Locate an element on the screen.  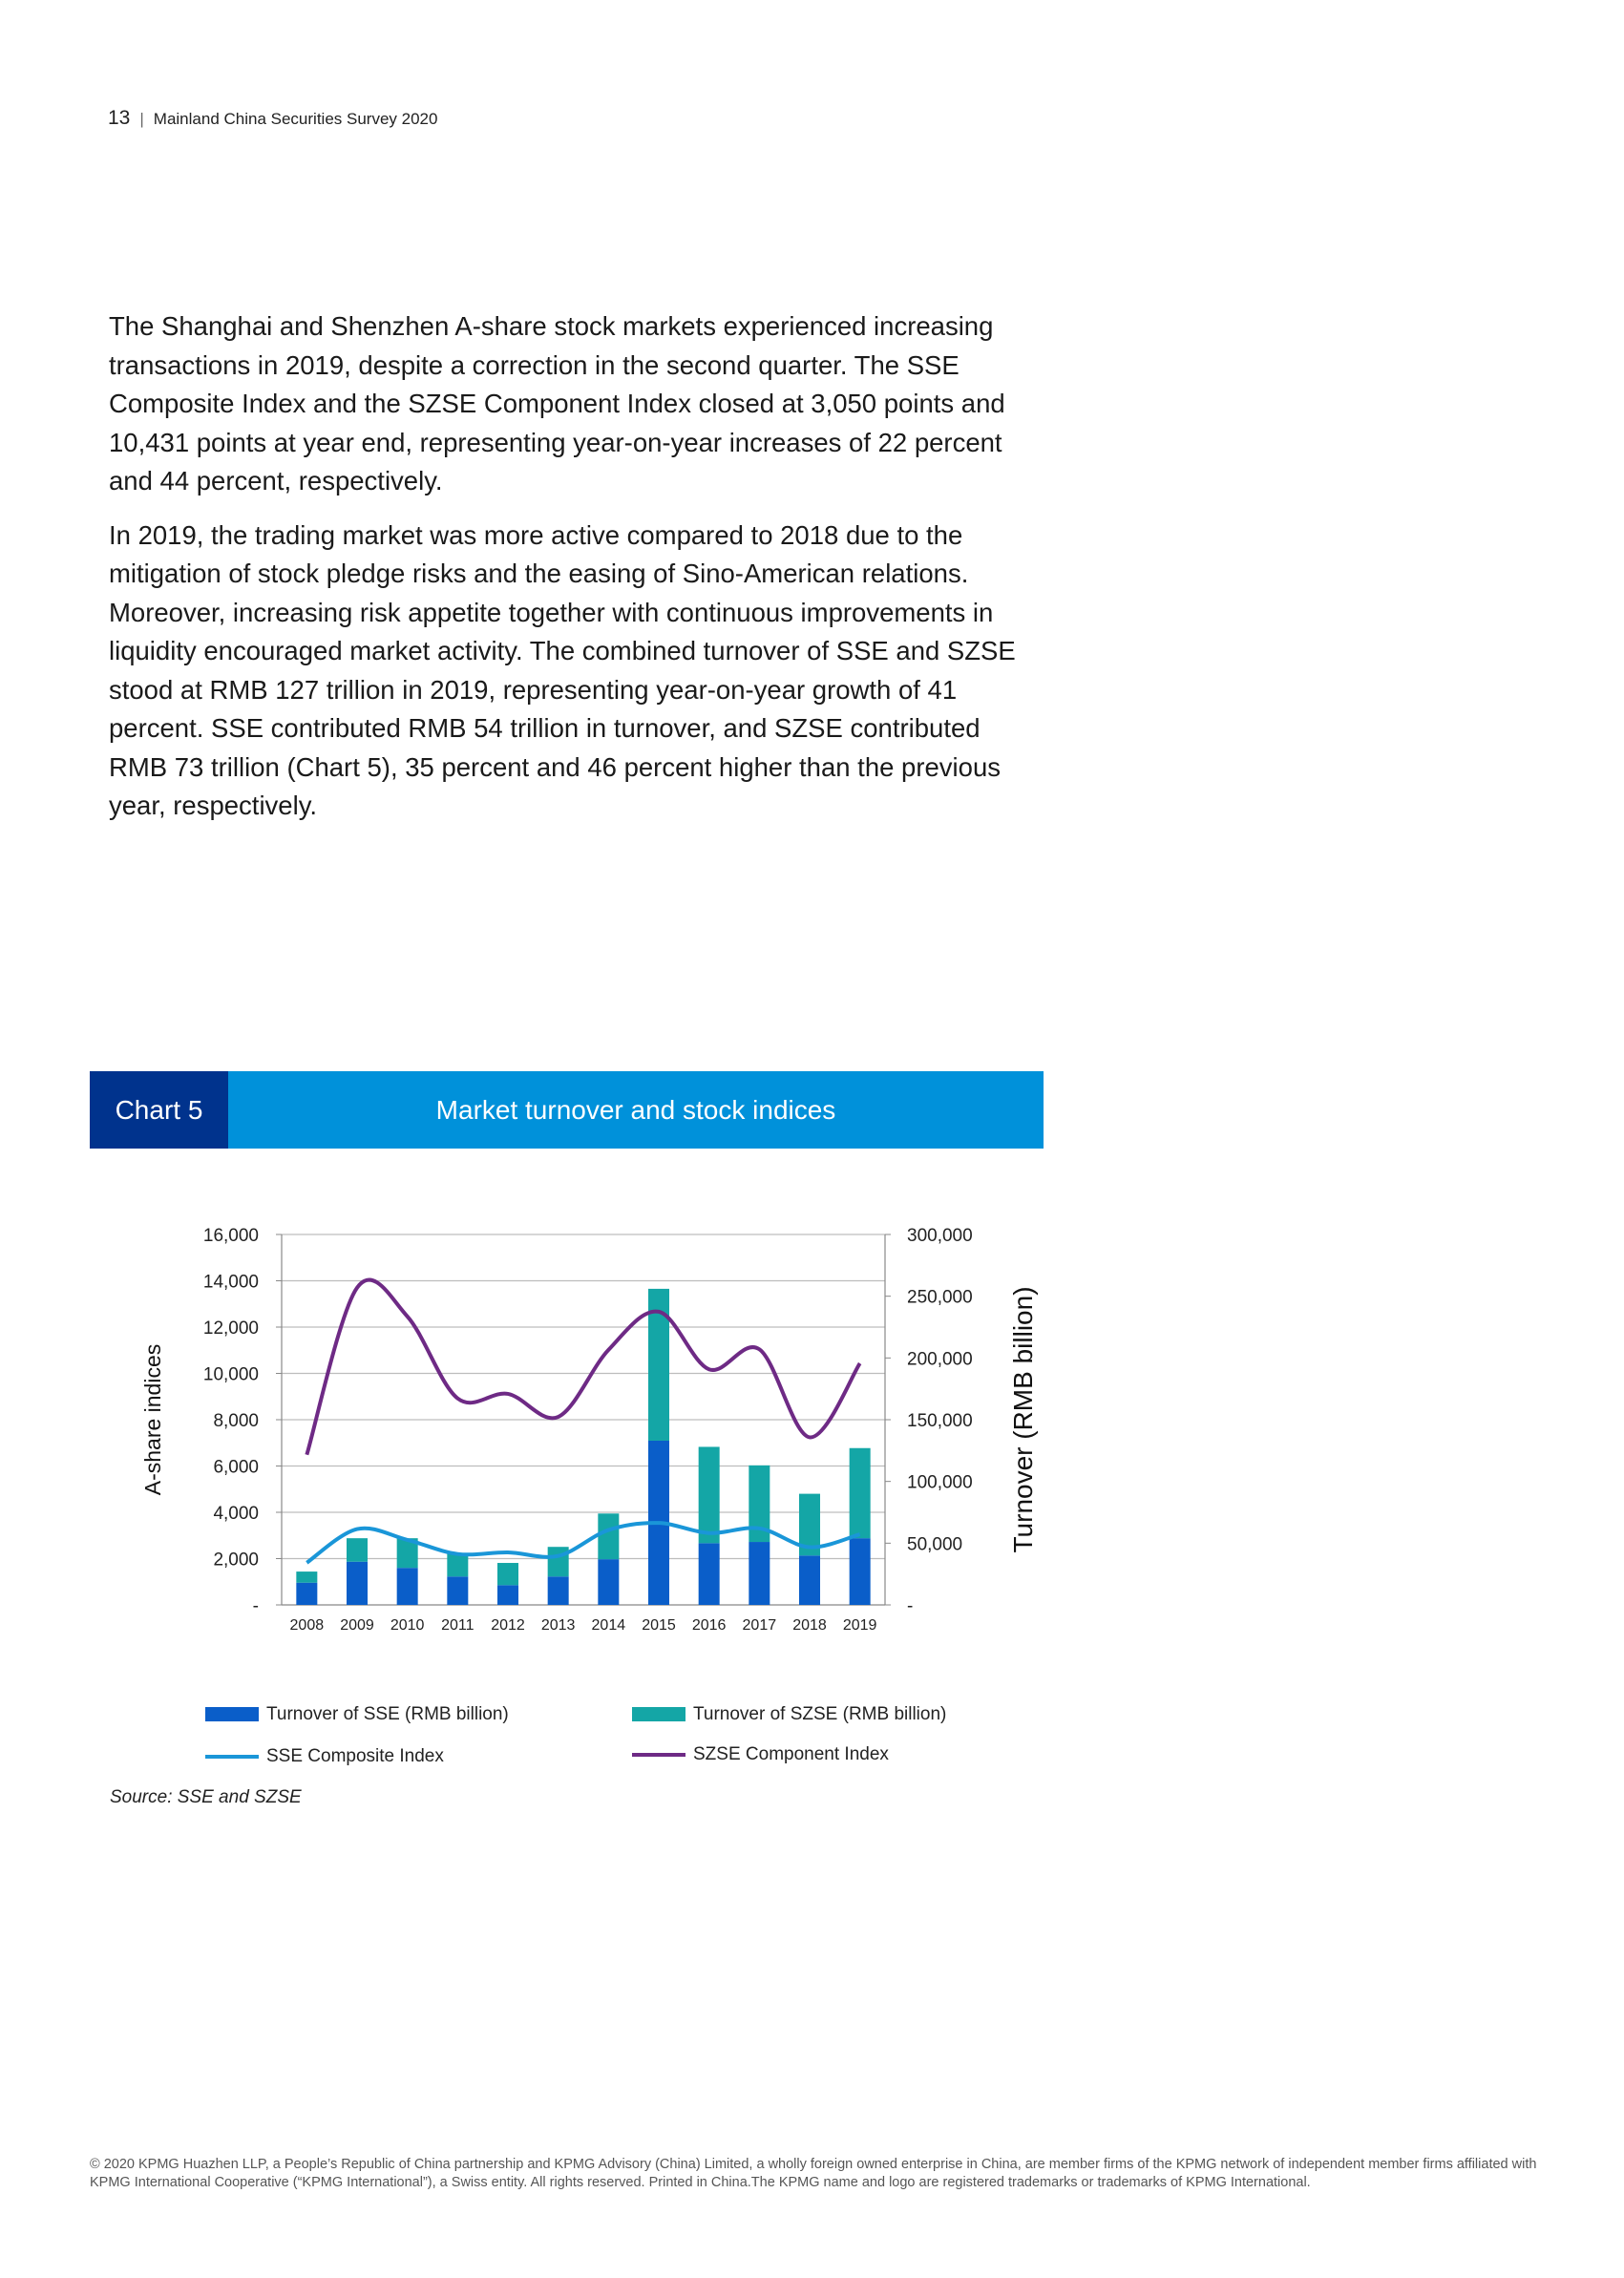
x-tick-label: 2017 is located at coordinates (760, 1625).